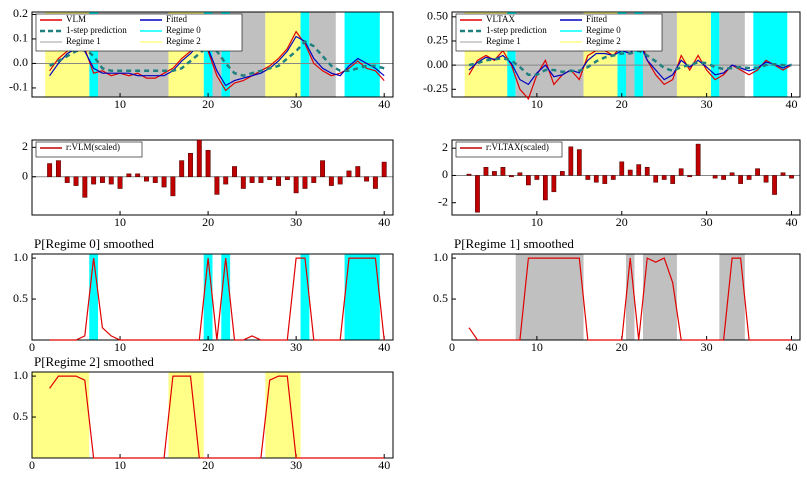 Image resolution: width=807 pixels, height=480 pixels. I want to click on legend-label: Fitted, so click(177, 19).